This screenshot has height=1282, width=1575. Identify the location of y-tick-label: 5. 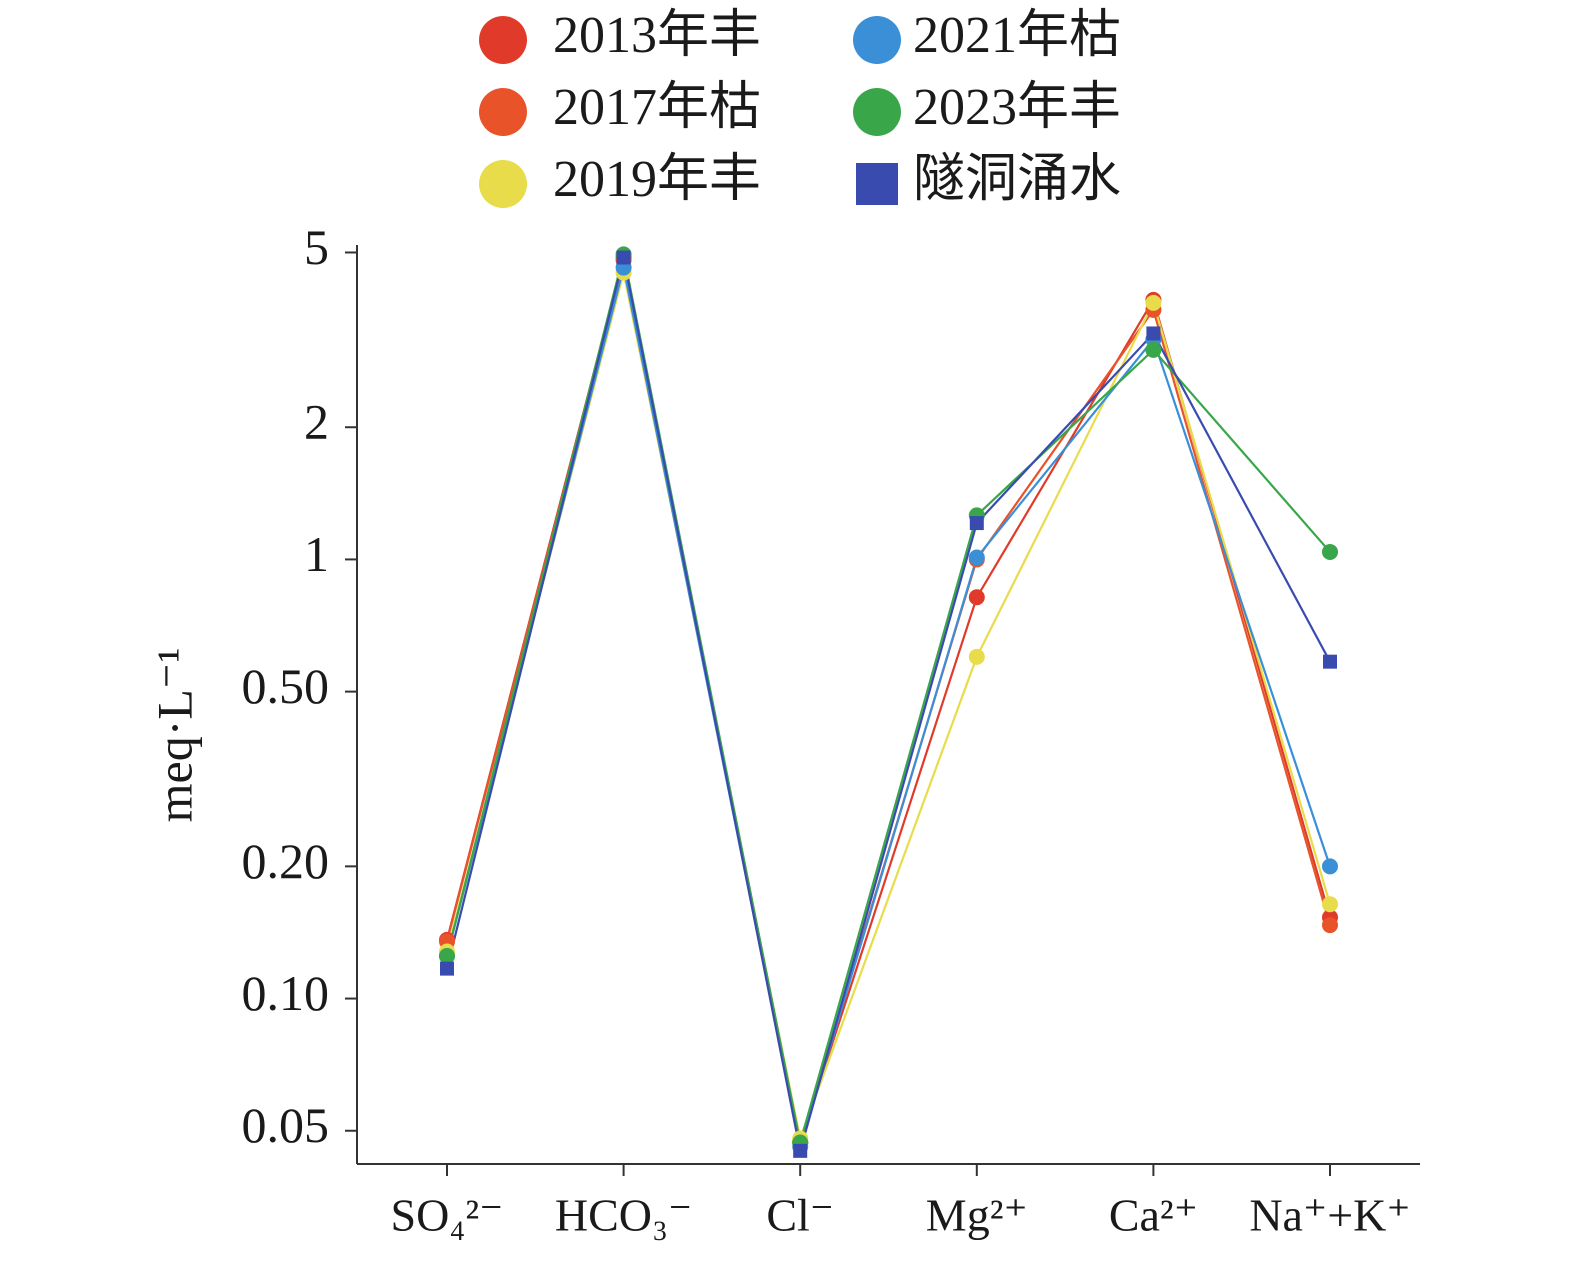
(316, 247).